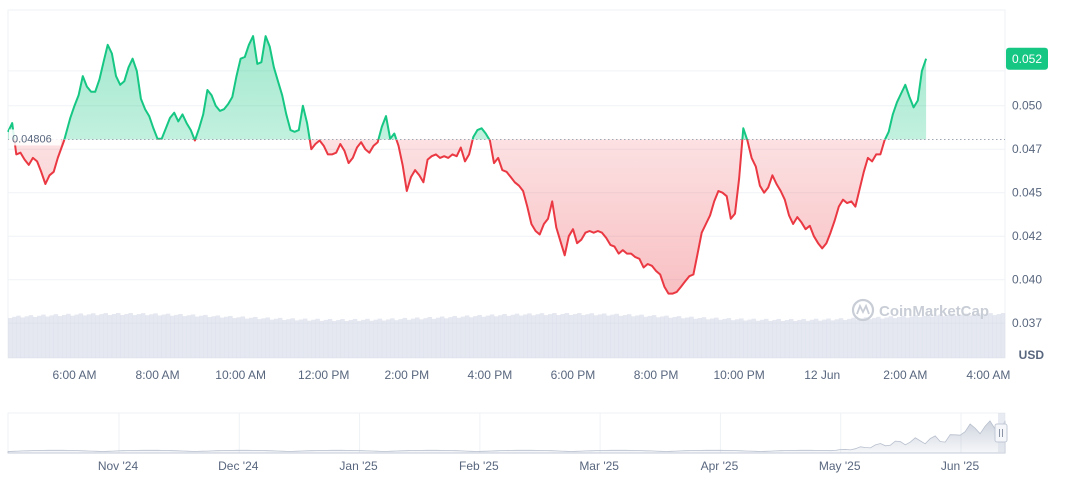  I want to click on navigator-tick-label: Dec '24, so click(238, 466).